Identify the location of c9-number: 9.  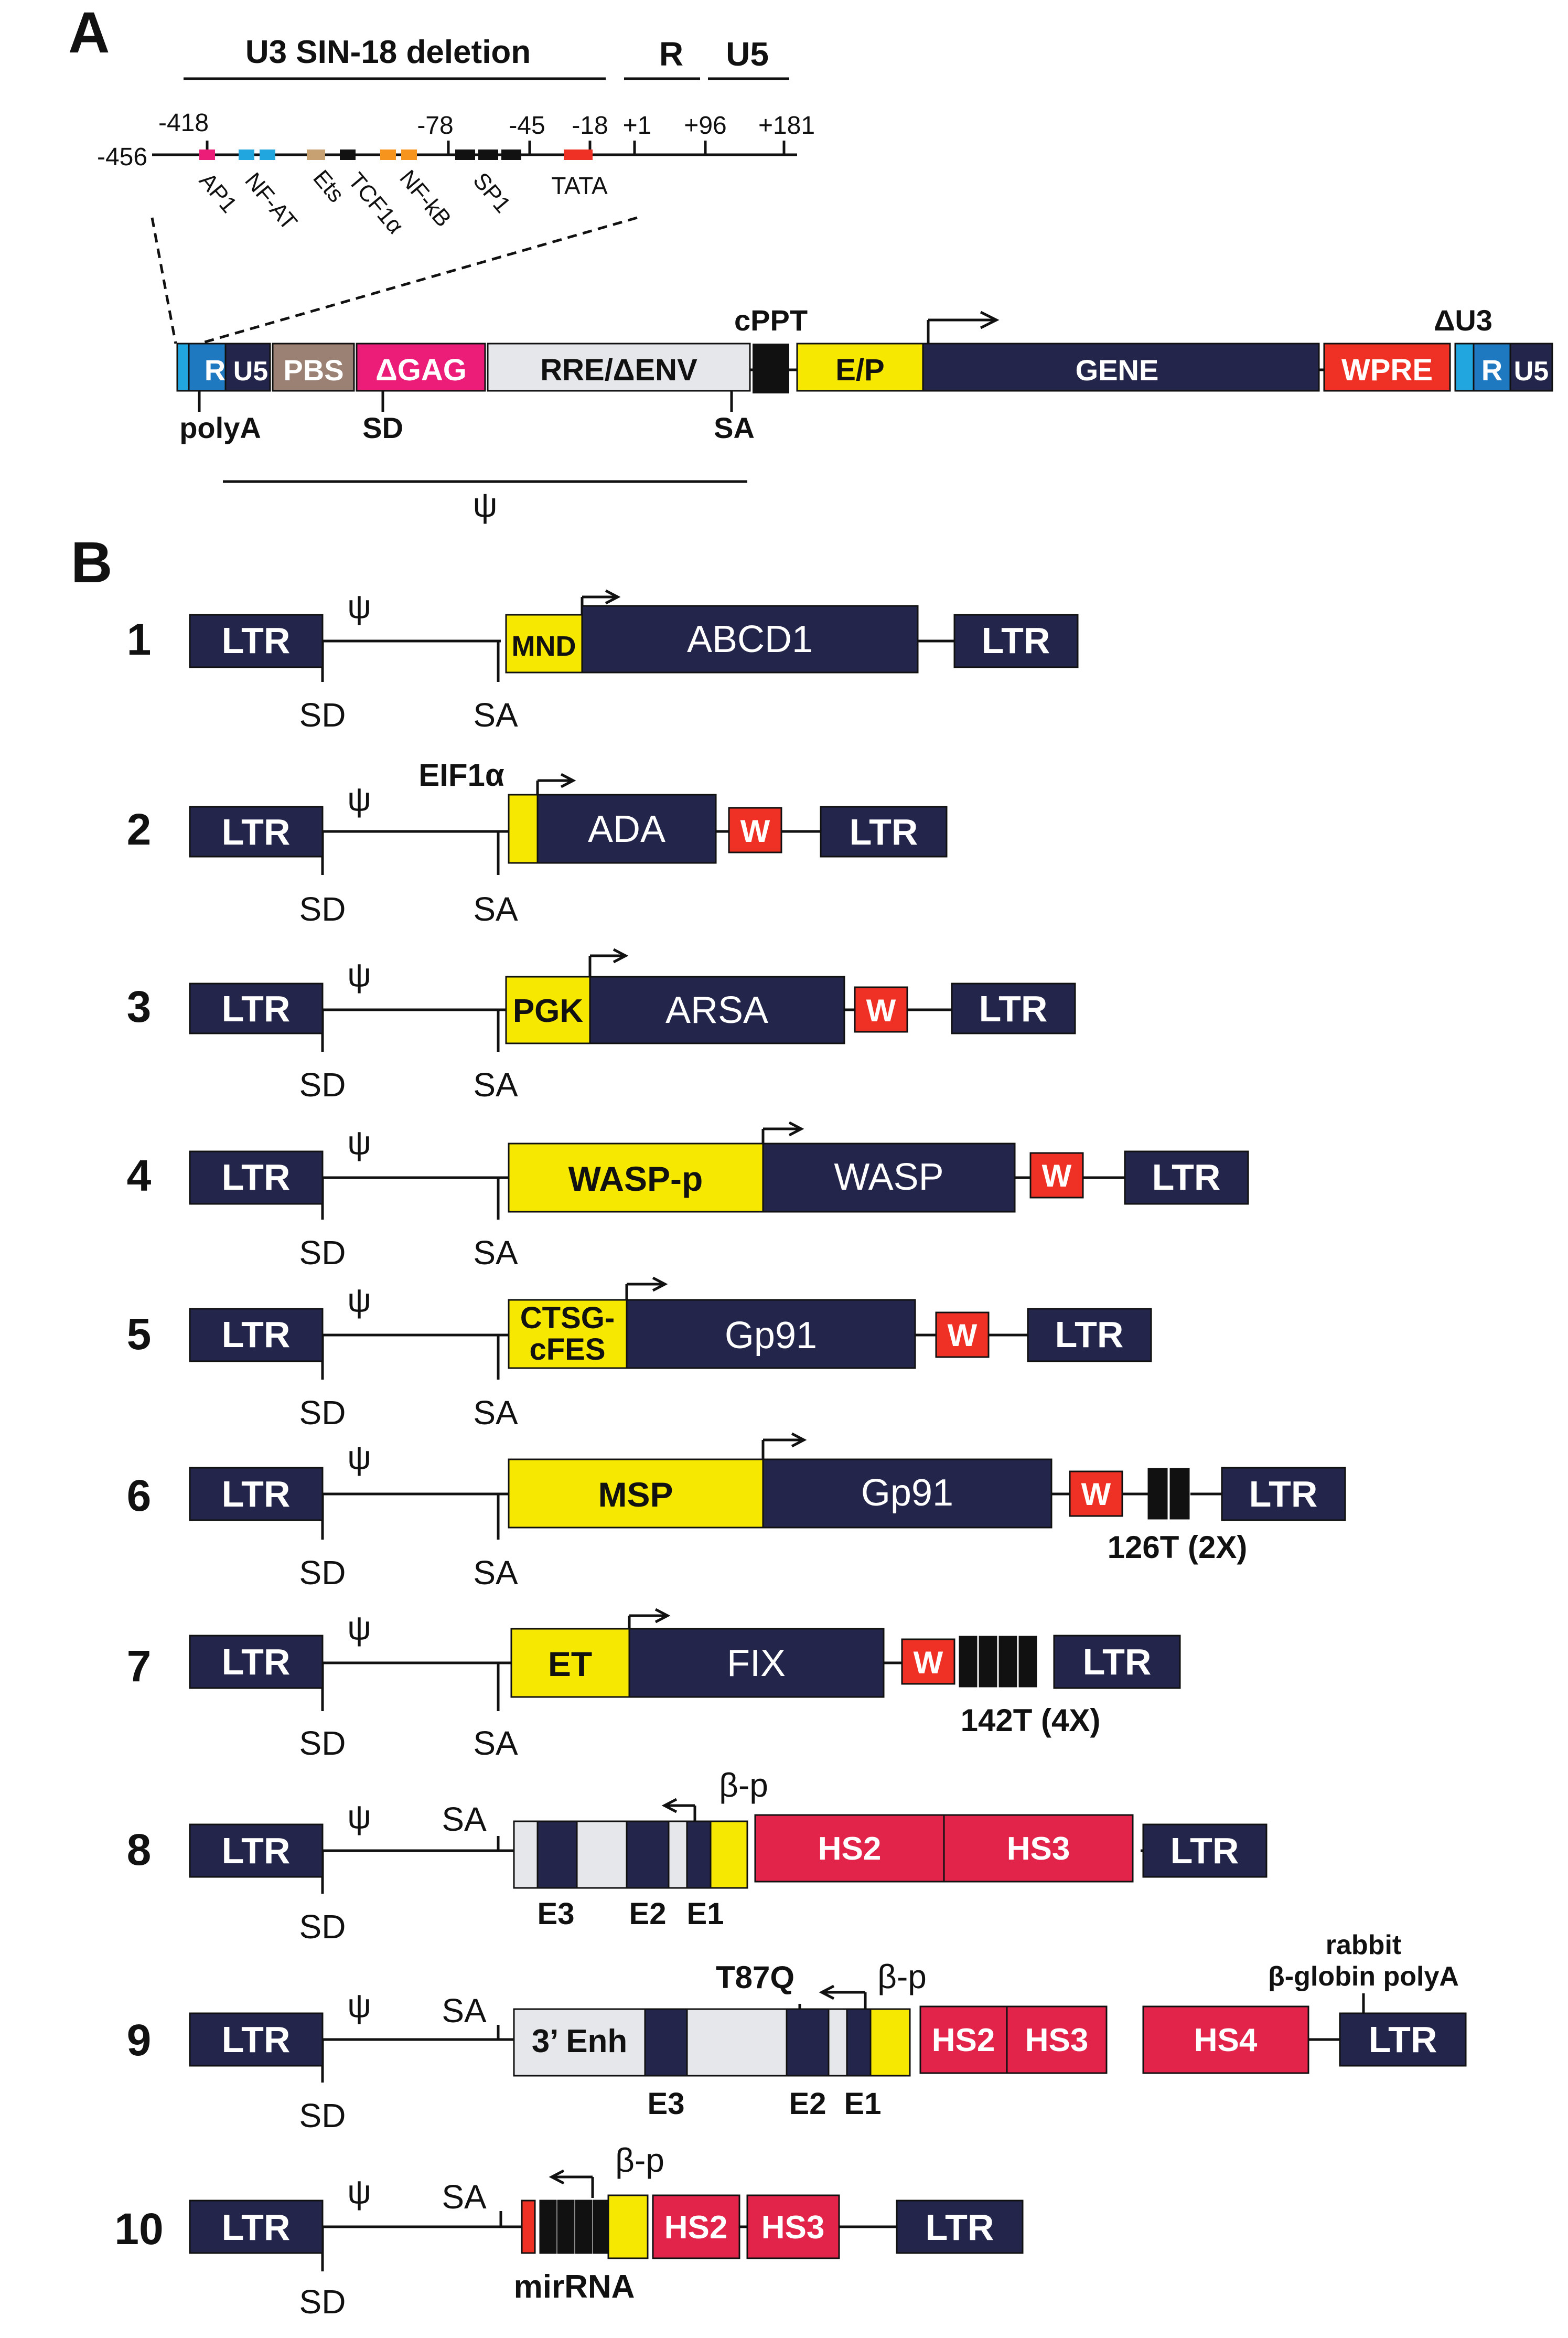
(139, 2040).